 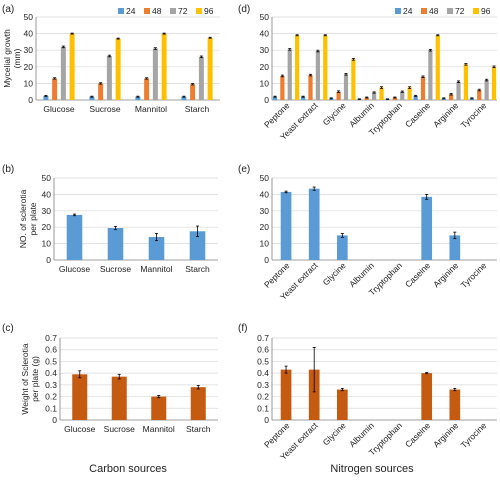 I want to click on panel-label: (a), so click(x=8, y=9).